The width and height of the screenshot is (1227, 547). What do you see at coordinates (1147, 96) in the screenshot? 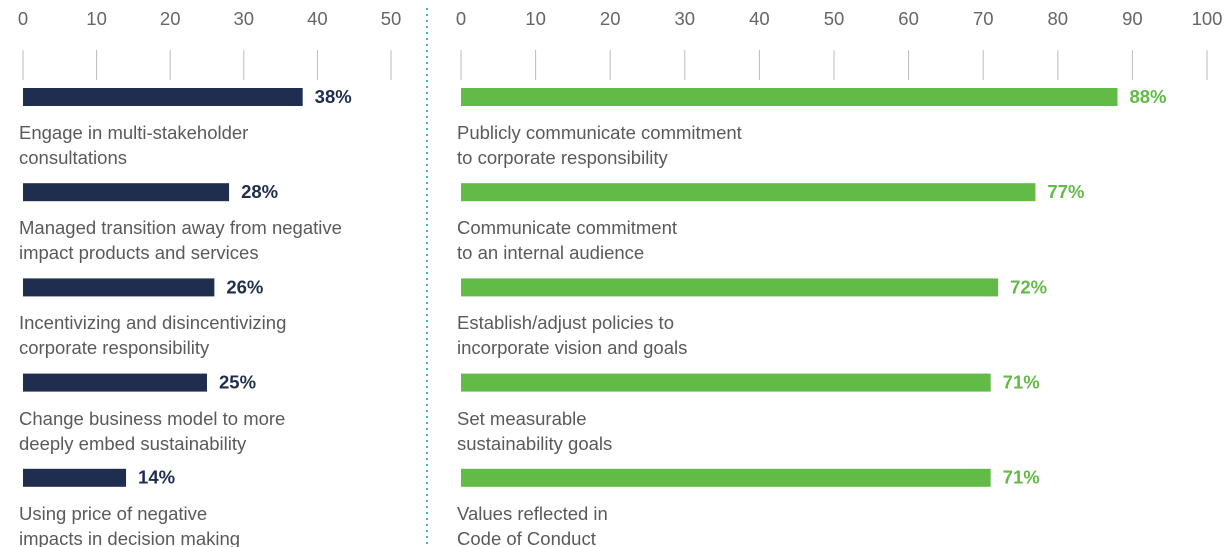
I see `value-label: 88%` at bounding box center [1147, 96].